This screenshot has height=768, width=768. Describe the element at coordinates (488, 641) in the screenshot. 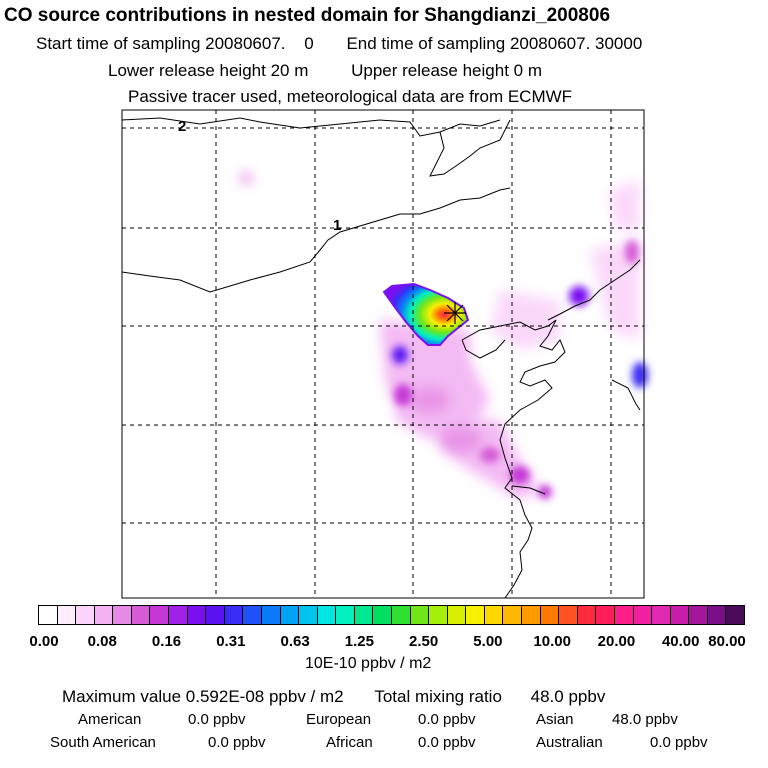

I see `colorbar-tick-label: 5.00` at that location.